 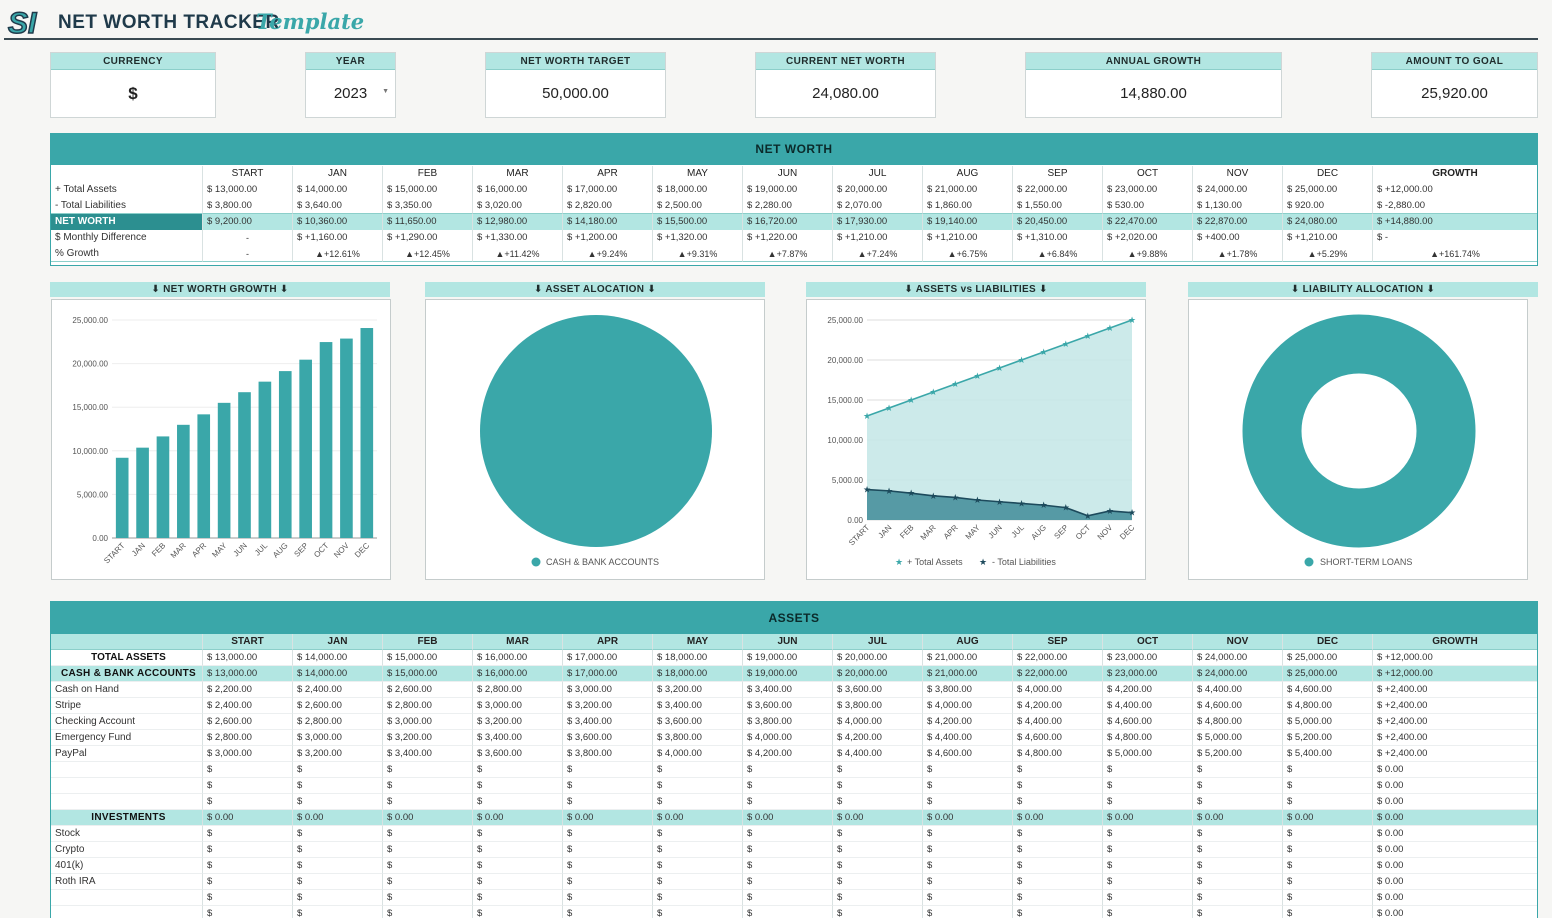 What do you see at coordinates (1454, 254) in the screenshot?
I see `table-cell: ▲+161.74%` at bounding box center [1454, 254].